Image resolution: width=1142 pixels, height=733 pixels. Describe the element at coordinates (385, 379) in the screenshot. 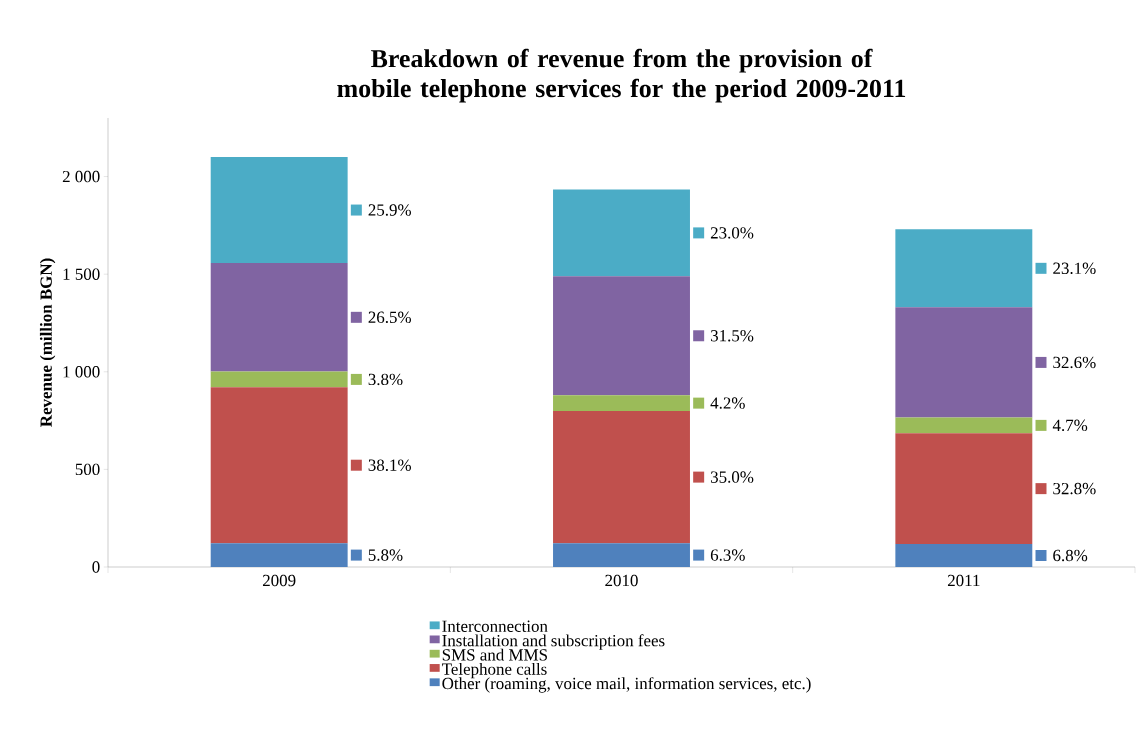

I see `annotation: 3.8%` at that location.